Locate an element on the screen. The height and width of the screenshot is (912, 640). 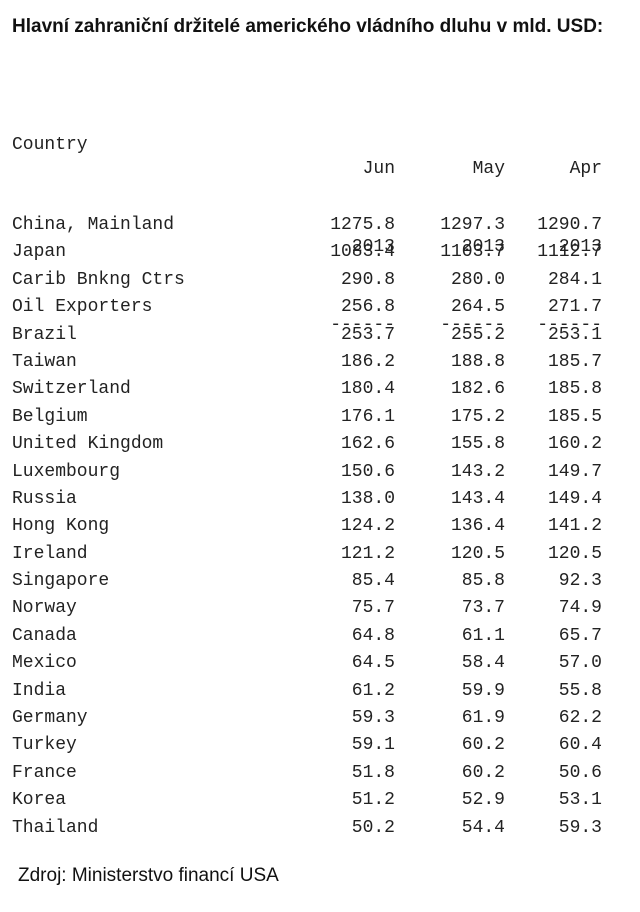
cell-value: 1112.7 is located at coordinates (569, 252).